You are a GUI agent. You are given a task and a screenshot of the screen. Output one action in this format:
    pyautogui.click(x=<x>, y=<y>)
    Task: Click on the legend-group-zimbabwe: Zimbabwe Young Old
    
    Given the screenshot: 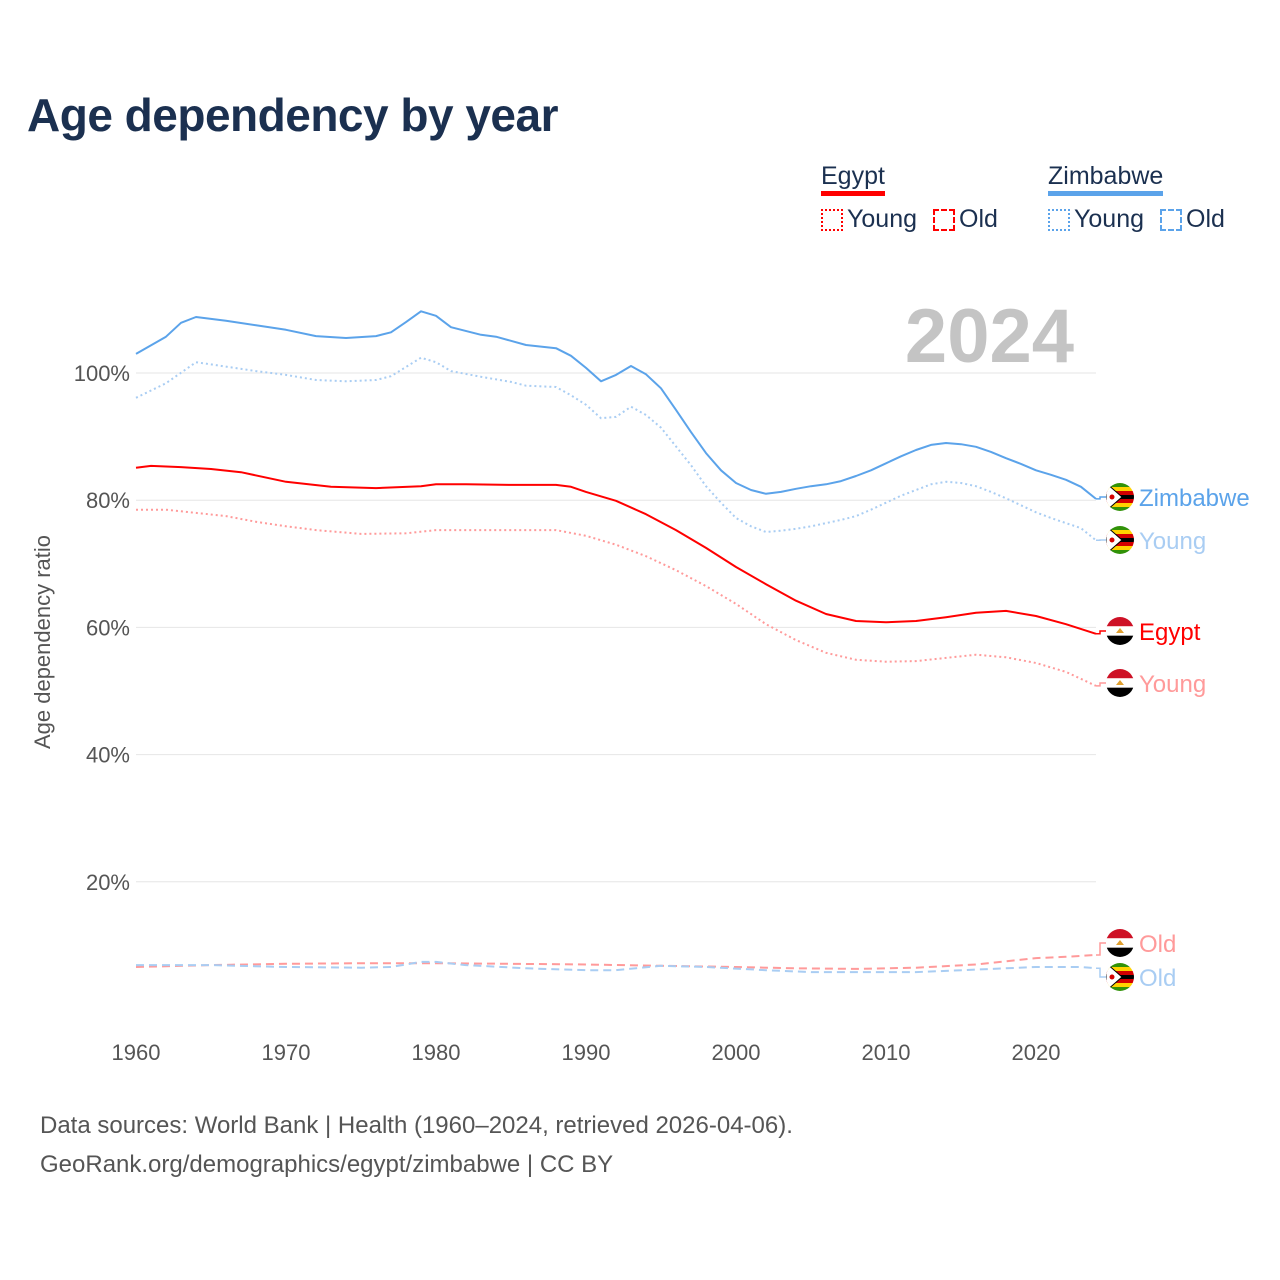 What is the action you would take?
    pyautogui.click(x=1136, y=198)
    